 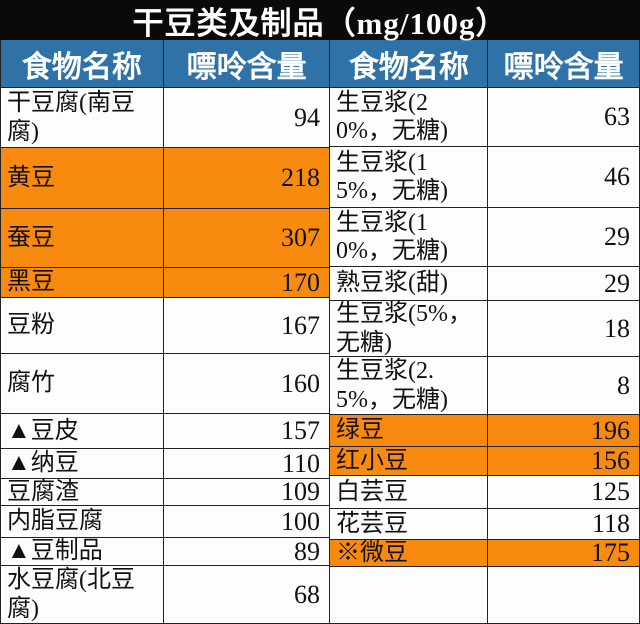 I want to click on purine-value-cell: 156, so click(x=564, y=461).